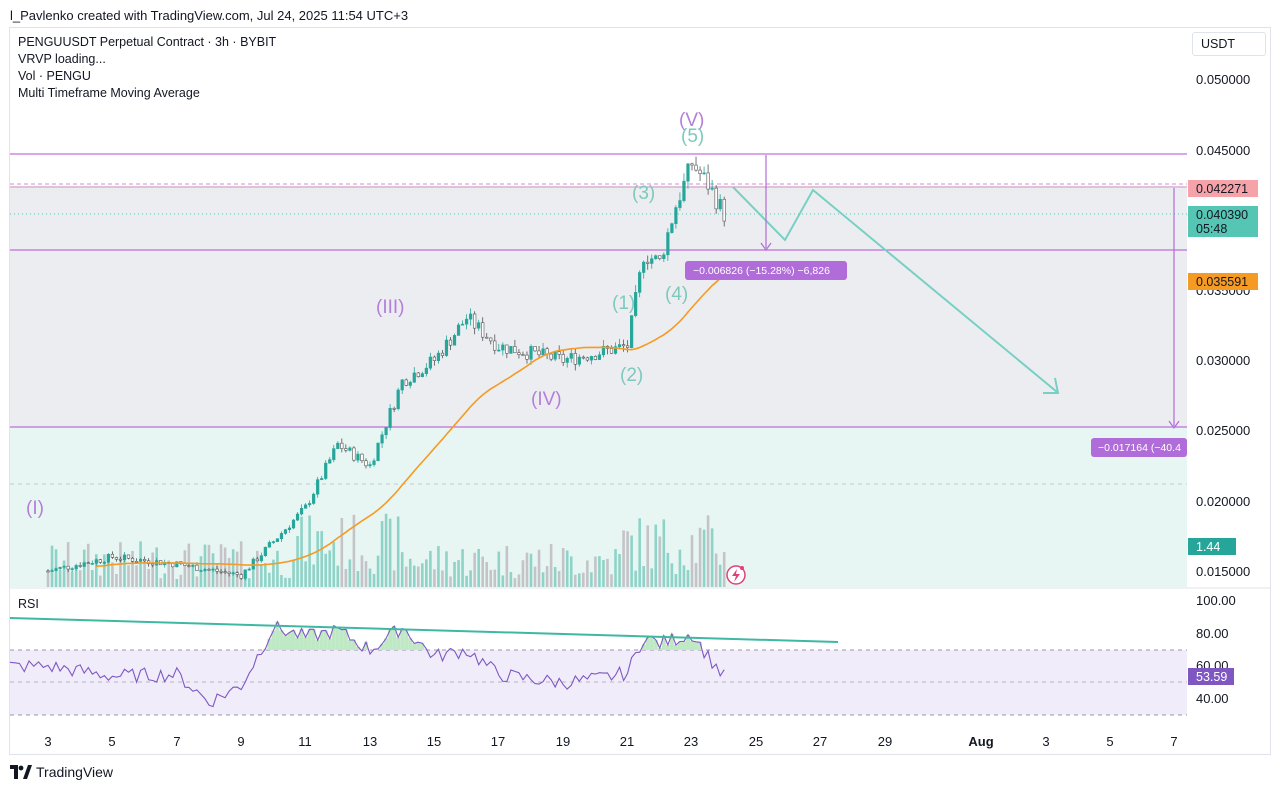  I want to click on price-tag-upper: 0.042271, so click(1223, 188).